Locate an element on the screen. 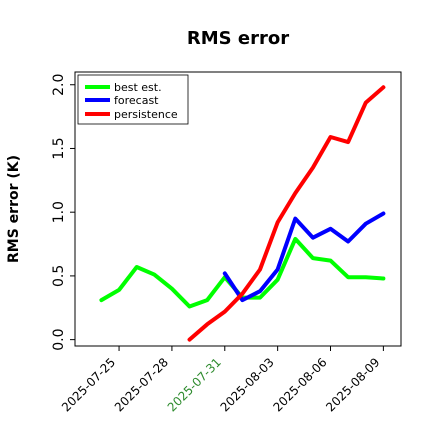 This screenshot has height=445, width=440. y-tick-label: 0.5 is located at coordinates (59, 276).